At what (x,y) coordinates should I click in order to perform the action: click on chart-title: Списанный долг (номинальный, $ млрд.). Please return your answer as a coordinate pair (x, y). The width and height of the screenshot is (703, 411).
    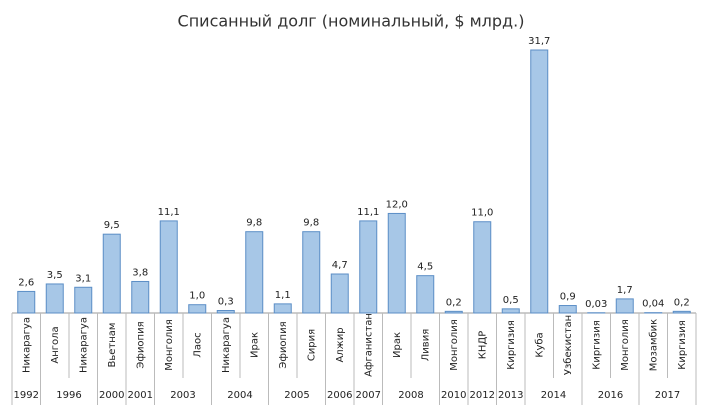
    Looking at the image, I should click on (351, 21).